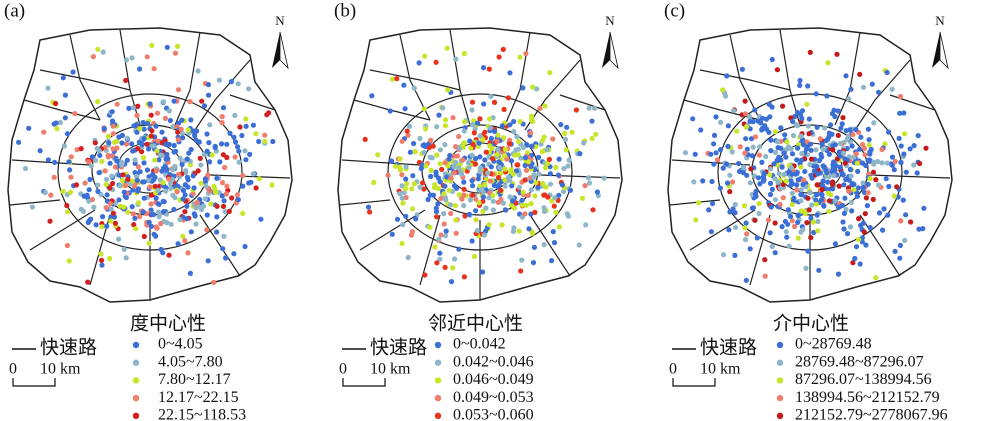 This screenshot has width=1000, height=421. I want to click on scale-end: 10 km, so click(60, 369).